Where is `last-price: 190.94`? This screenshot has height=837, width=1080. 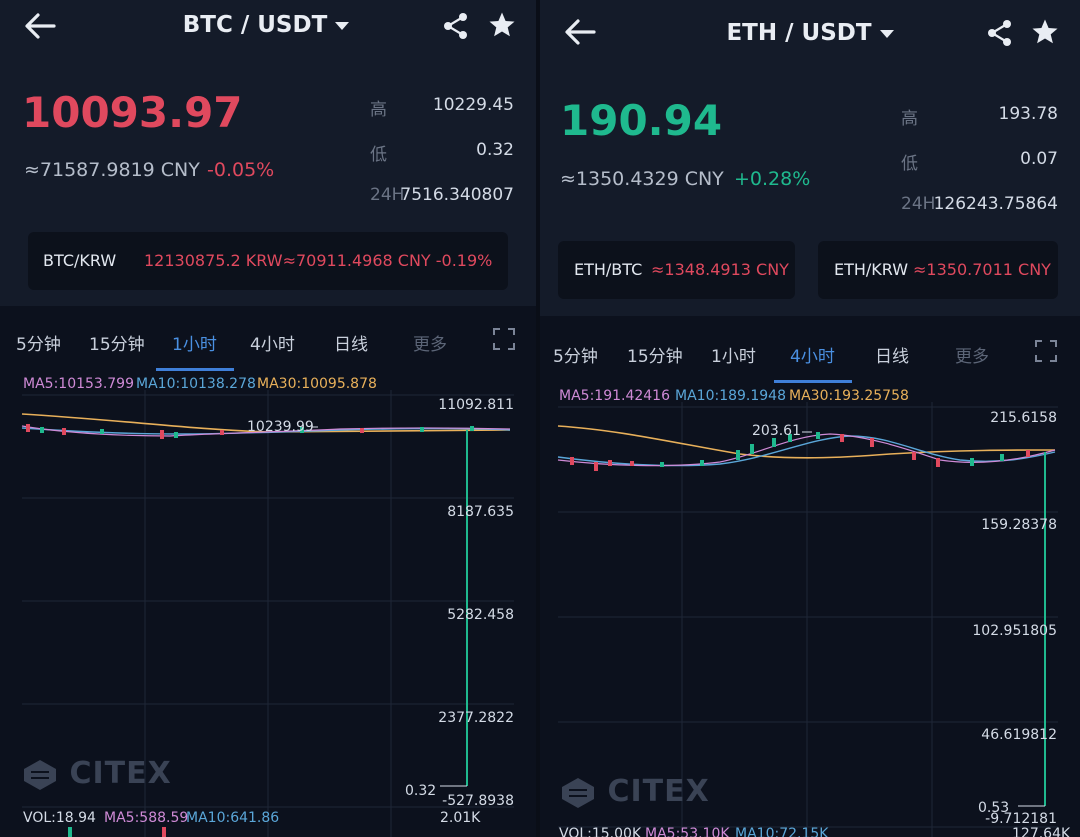
last-price: 190.94 is located at coordinates (641, 120).